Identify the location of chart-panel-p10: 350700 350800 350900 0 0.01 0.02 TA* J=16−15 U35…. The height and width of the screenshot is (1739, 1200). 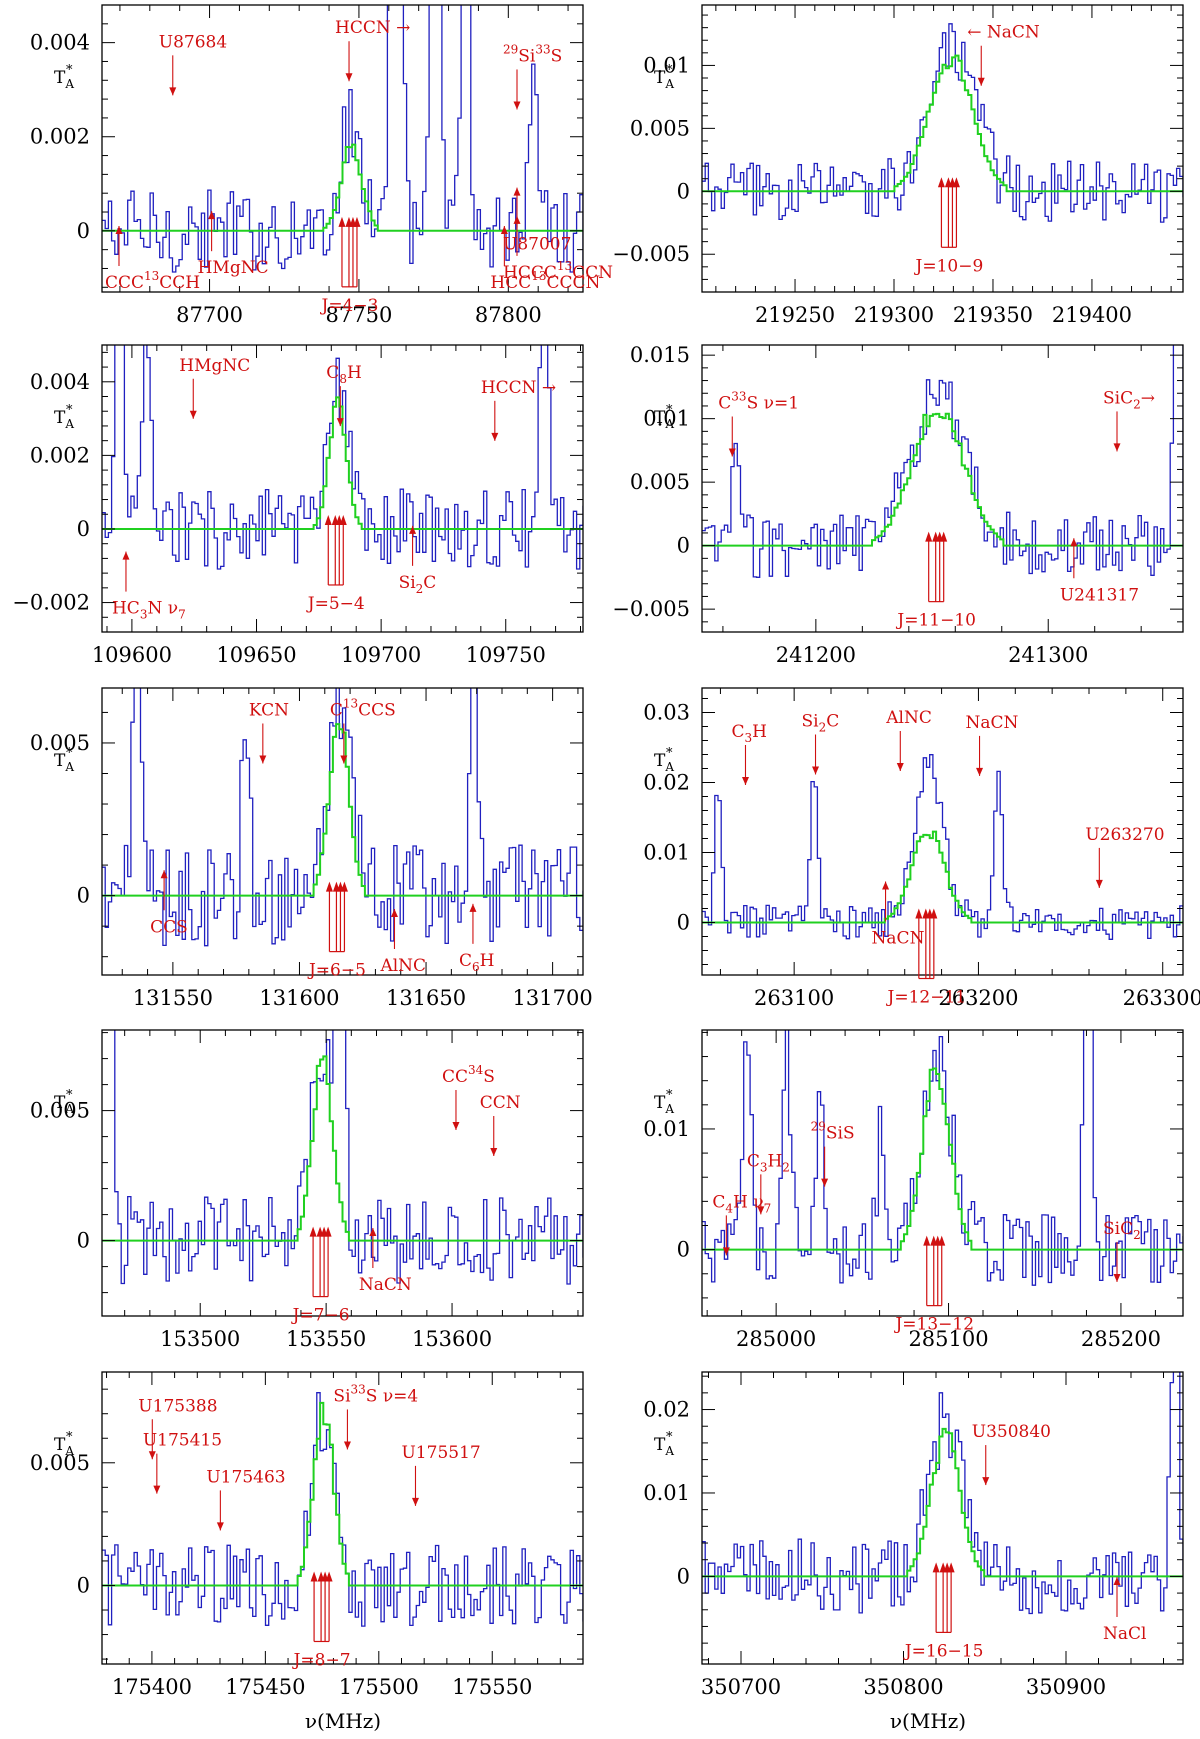
(913, 1535).